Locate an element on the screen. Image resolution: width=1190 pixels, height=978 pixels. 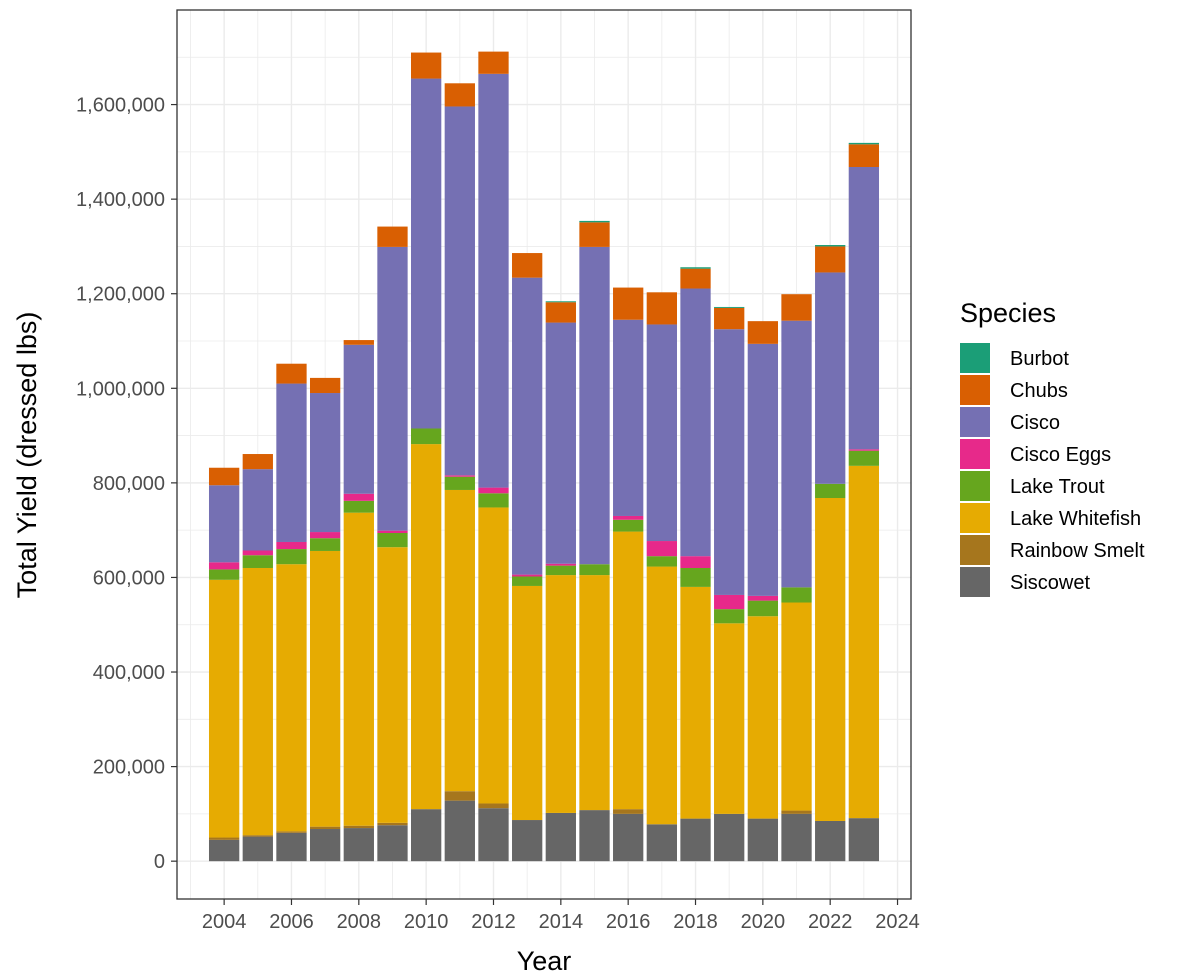
y-tick-label: 600,000 is located at coordinates (129, 578).